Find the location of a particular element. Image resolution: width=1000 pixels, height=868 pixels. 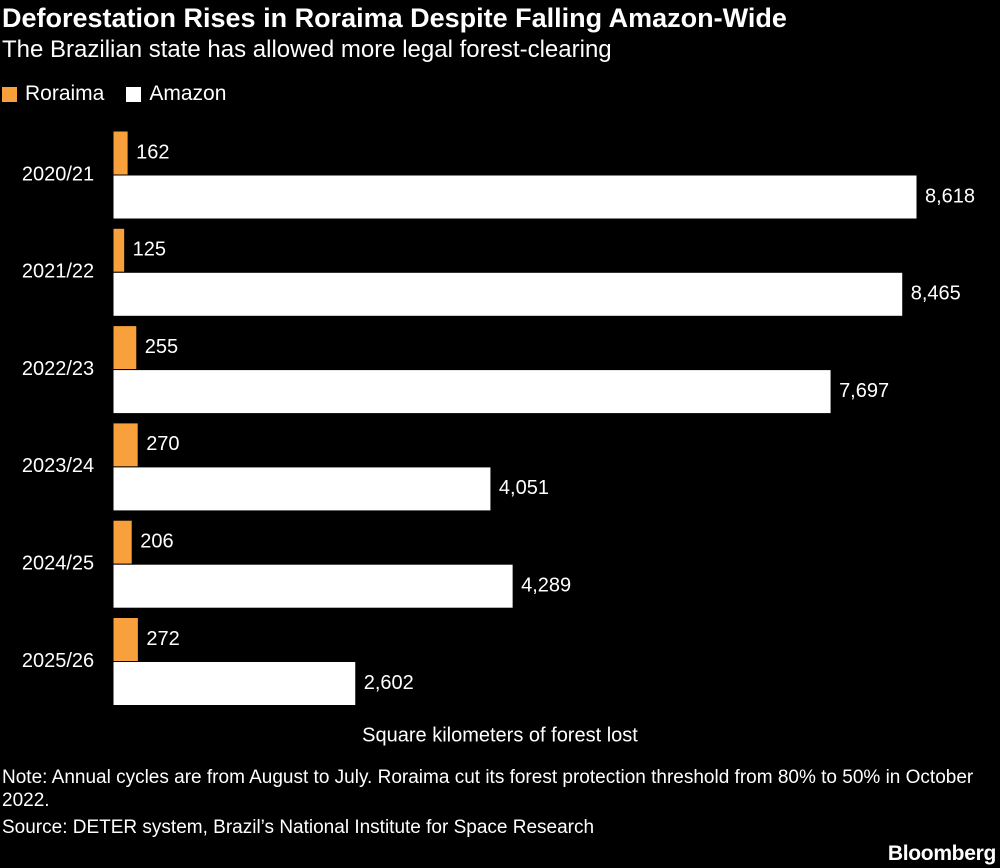

category-label: 2021/22 is located at coordinates (58, 272).